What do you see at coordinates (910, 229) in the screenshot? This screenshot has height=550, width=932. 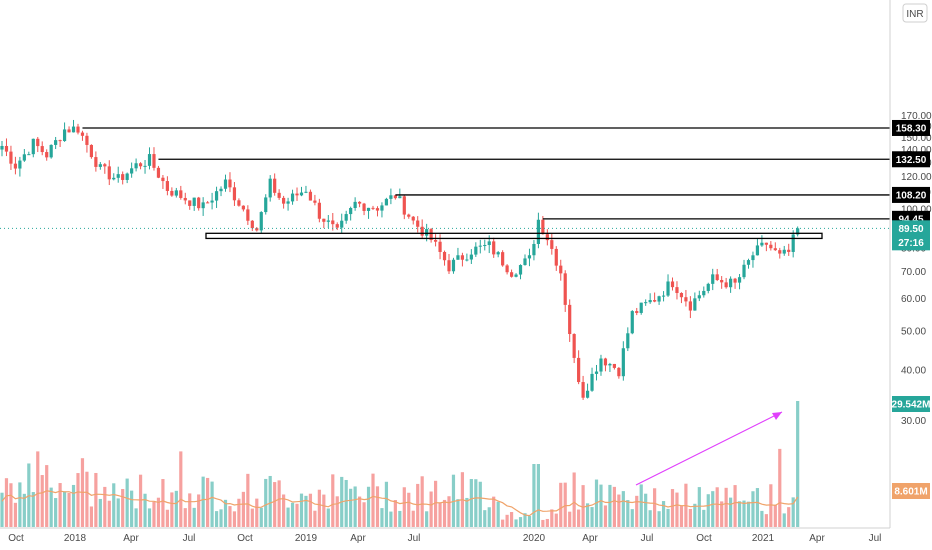 I see `last-price-label: 89.50` at bounding box center [910, 229].